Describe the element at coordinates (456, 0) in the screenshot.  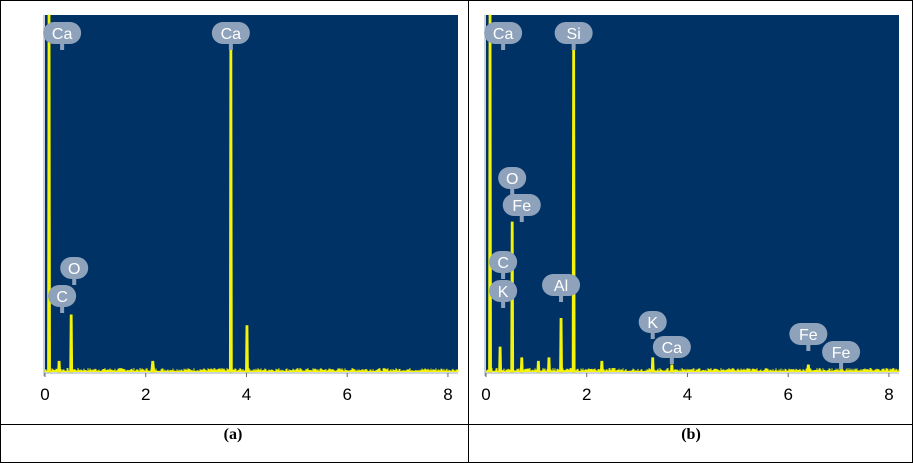
I see `frame-top-border` at that location.